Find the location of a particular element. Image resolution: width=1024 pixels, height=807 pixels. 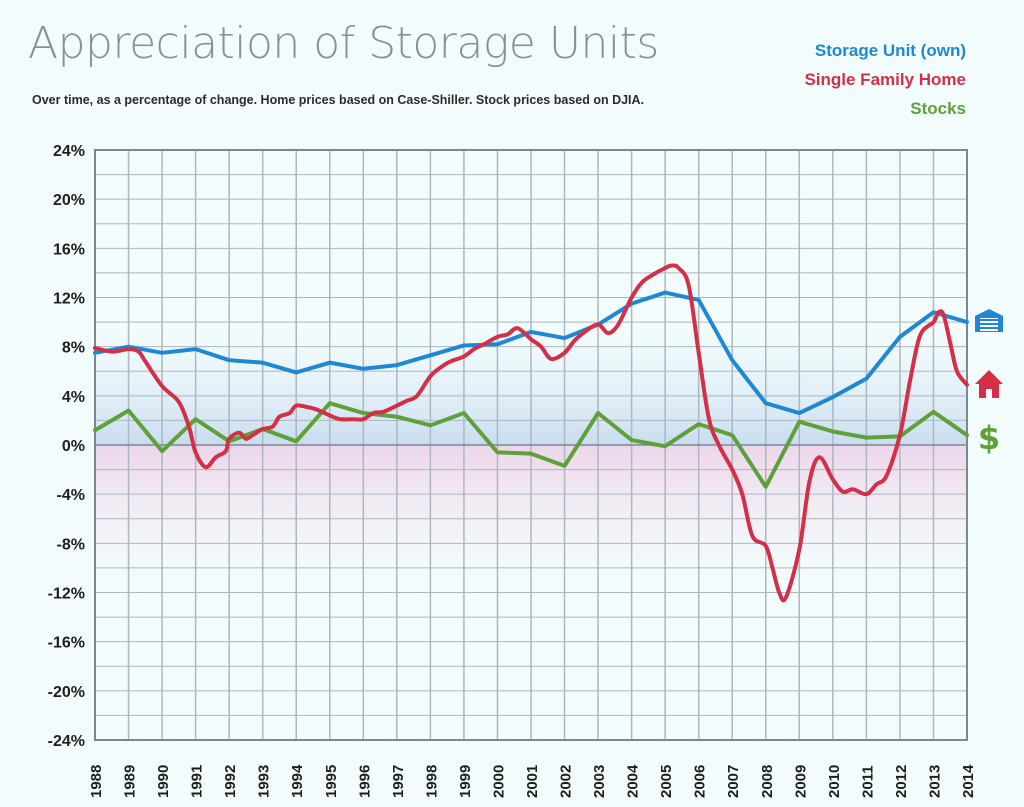

dollar-icon: $ is located at coordinates (989, 438).